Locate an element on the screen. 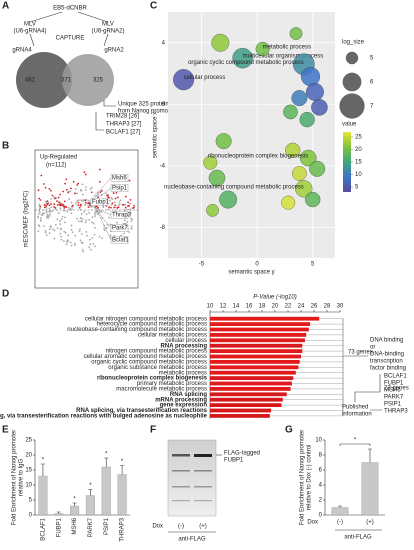 This screenshot has height=550, width=414. x-tick-label: -5 is located at coordinates (202, 265).